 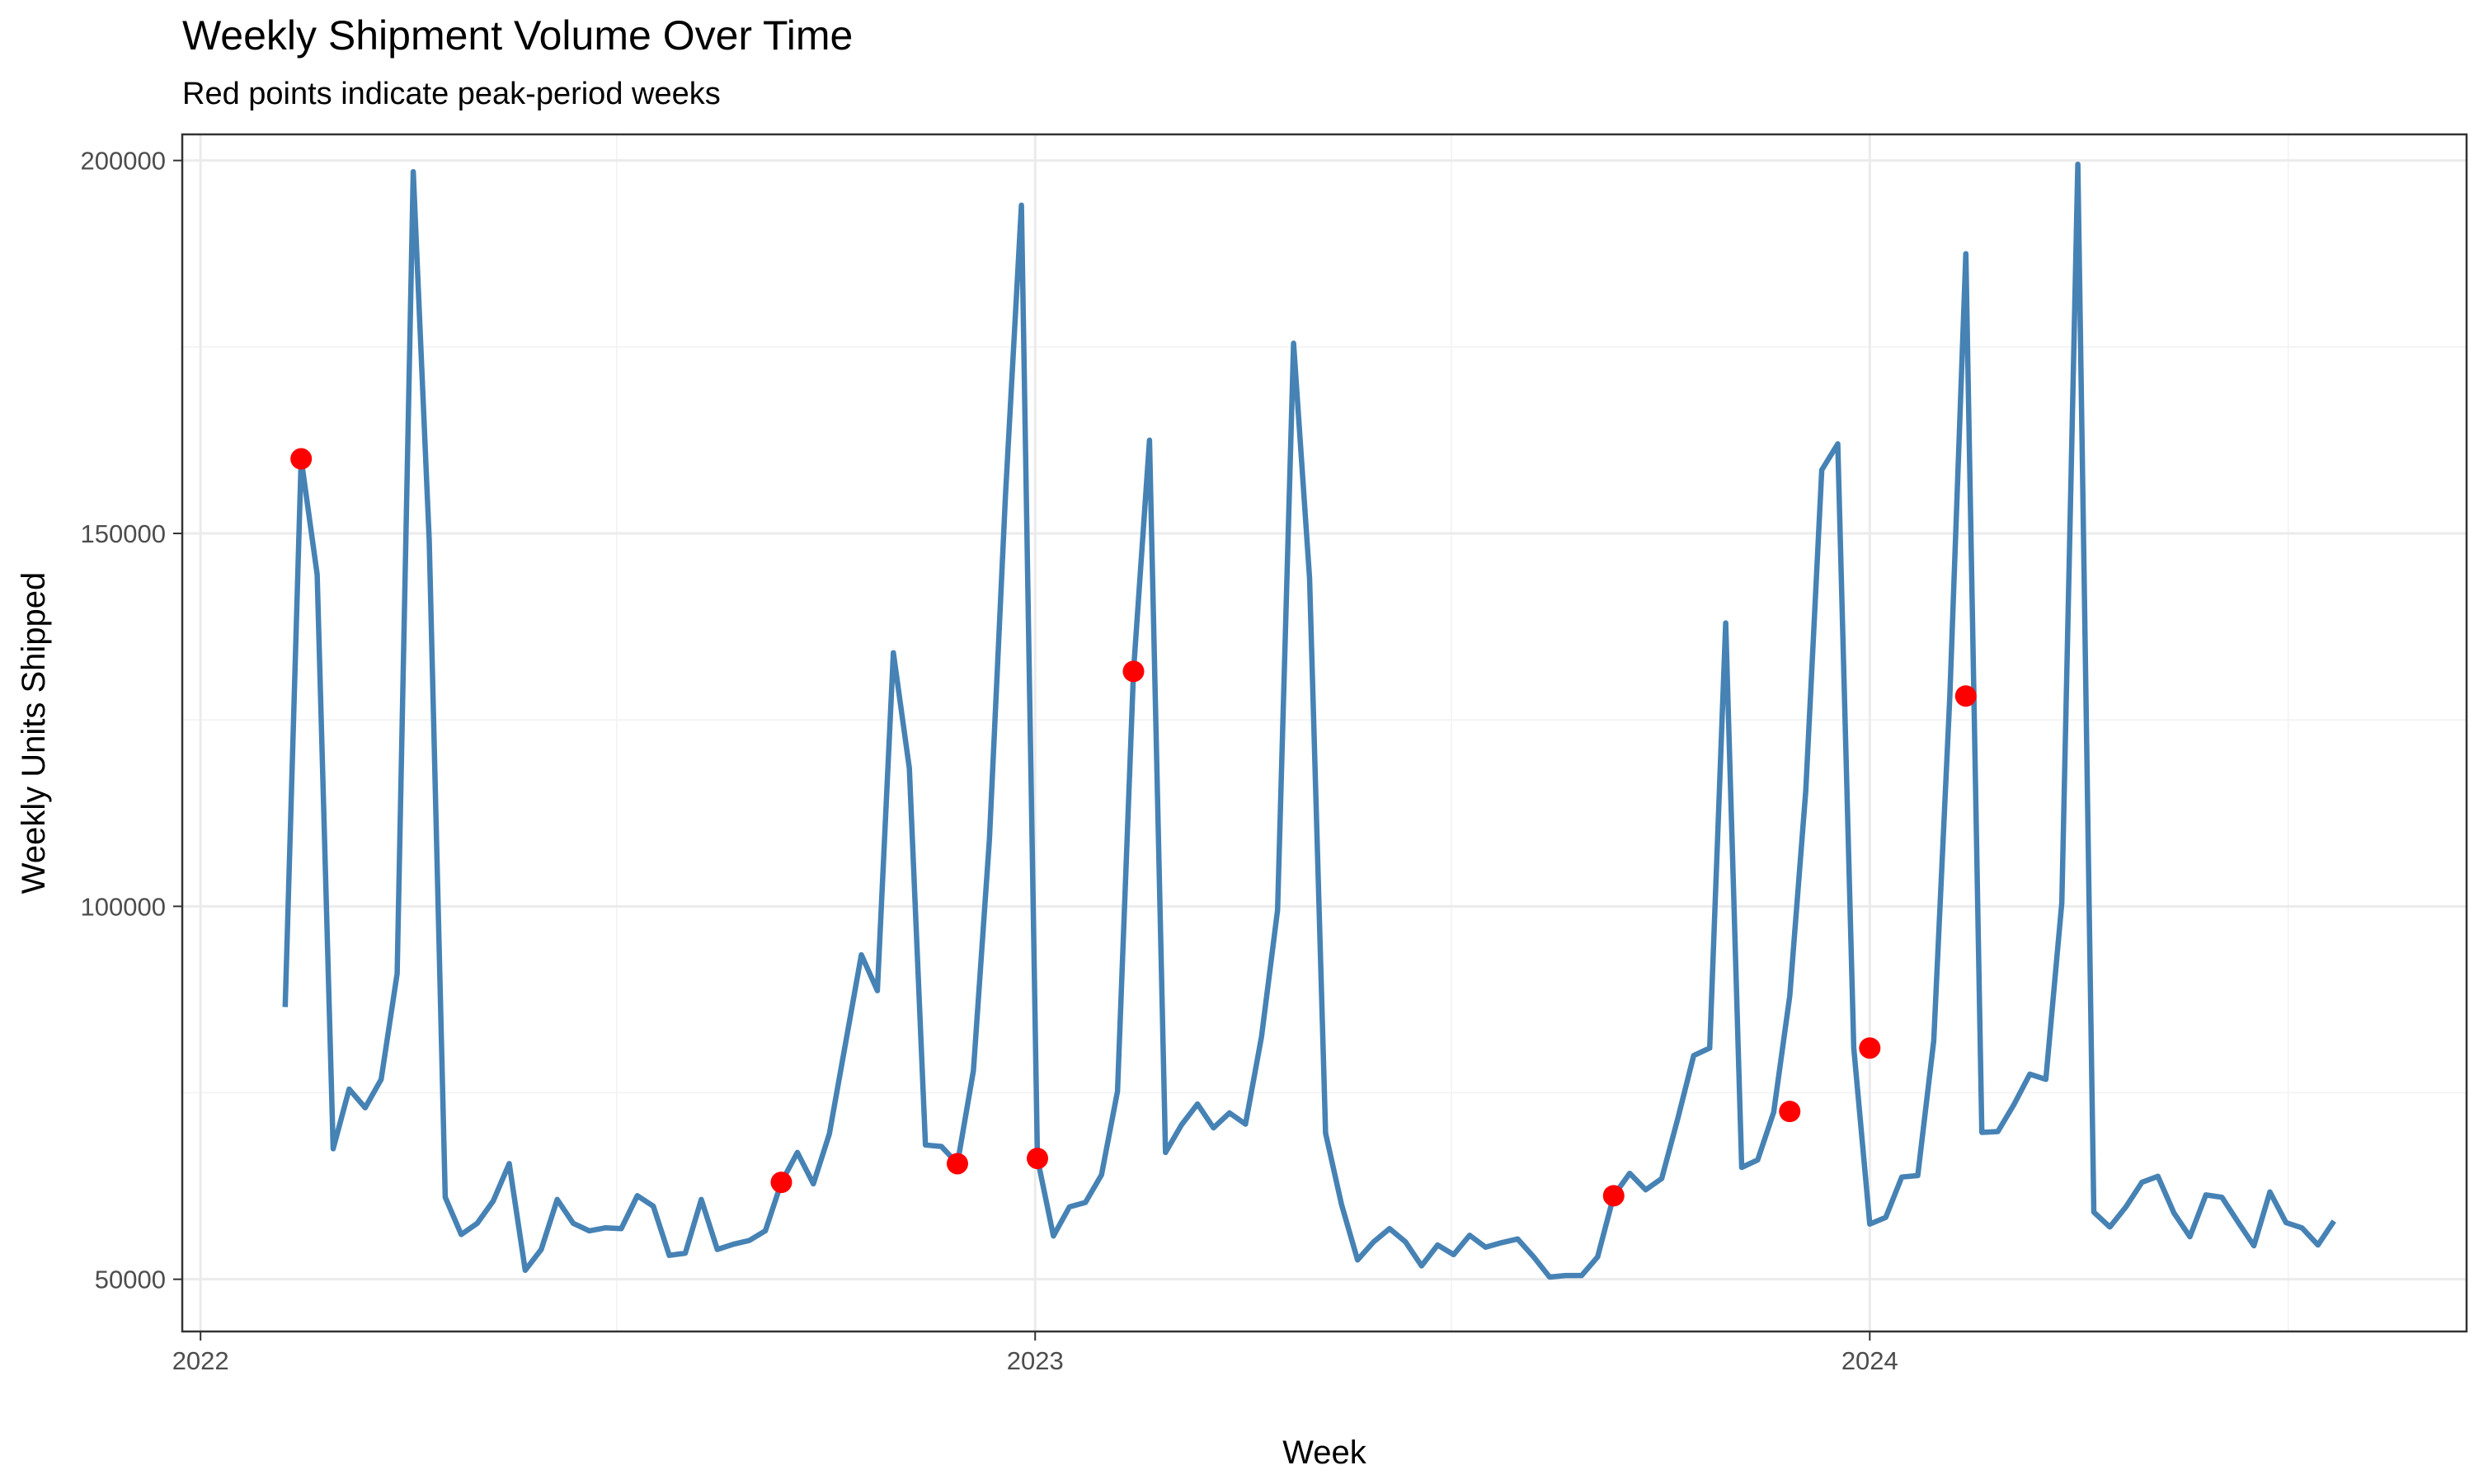 I want to click on chart-subtitle: Red points indicate peak-period weeks, so click(x=451, y=94).